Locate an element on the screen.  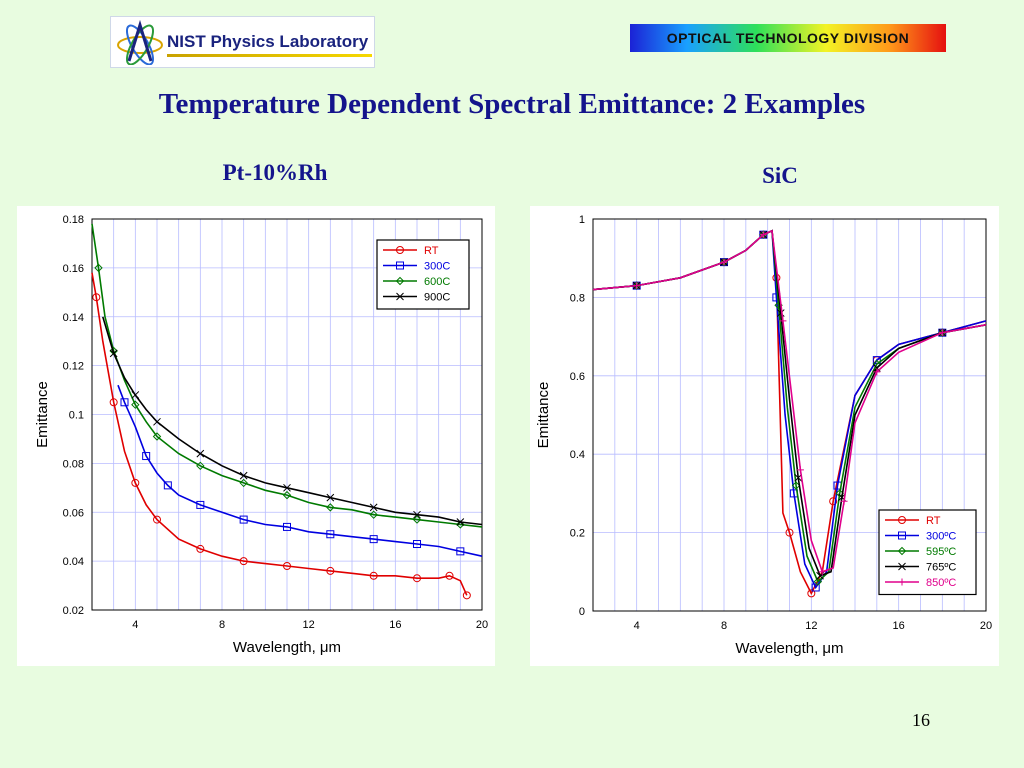
y-tick-label: 0.04 is located at coordinates (73, 562).